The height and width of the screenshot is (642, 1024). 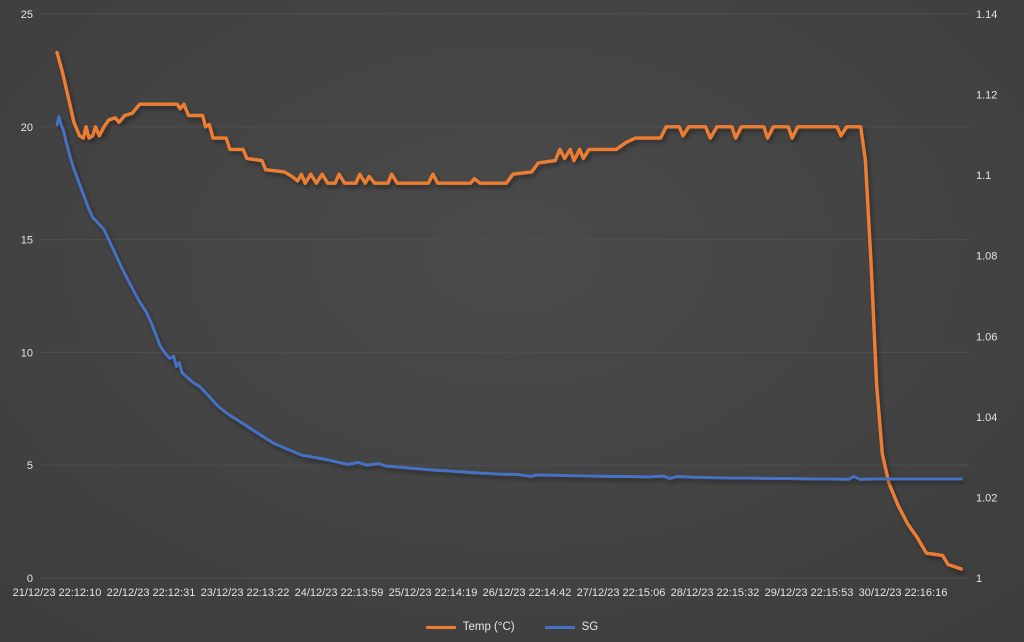 I want to click on y-left-tick-label: 5, so click(x=30, y=466).